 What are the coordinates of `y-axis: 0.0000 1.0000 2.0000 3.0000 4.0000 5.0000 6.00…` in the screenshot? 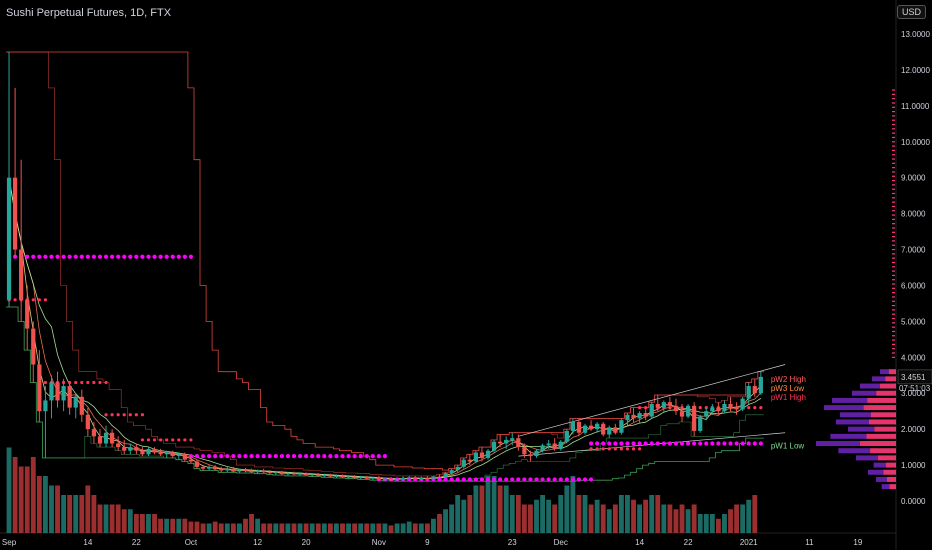 It's located at (914, 268).